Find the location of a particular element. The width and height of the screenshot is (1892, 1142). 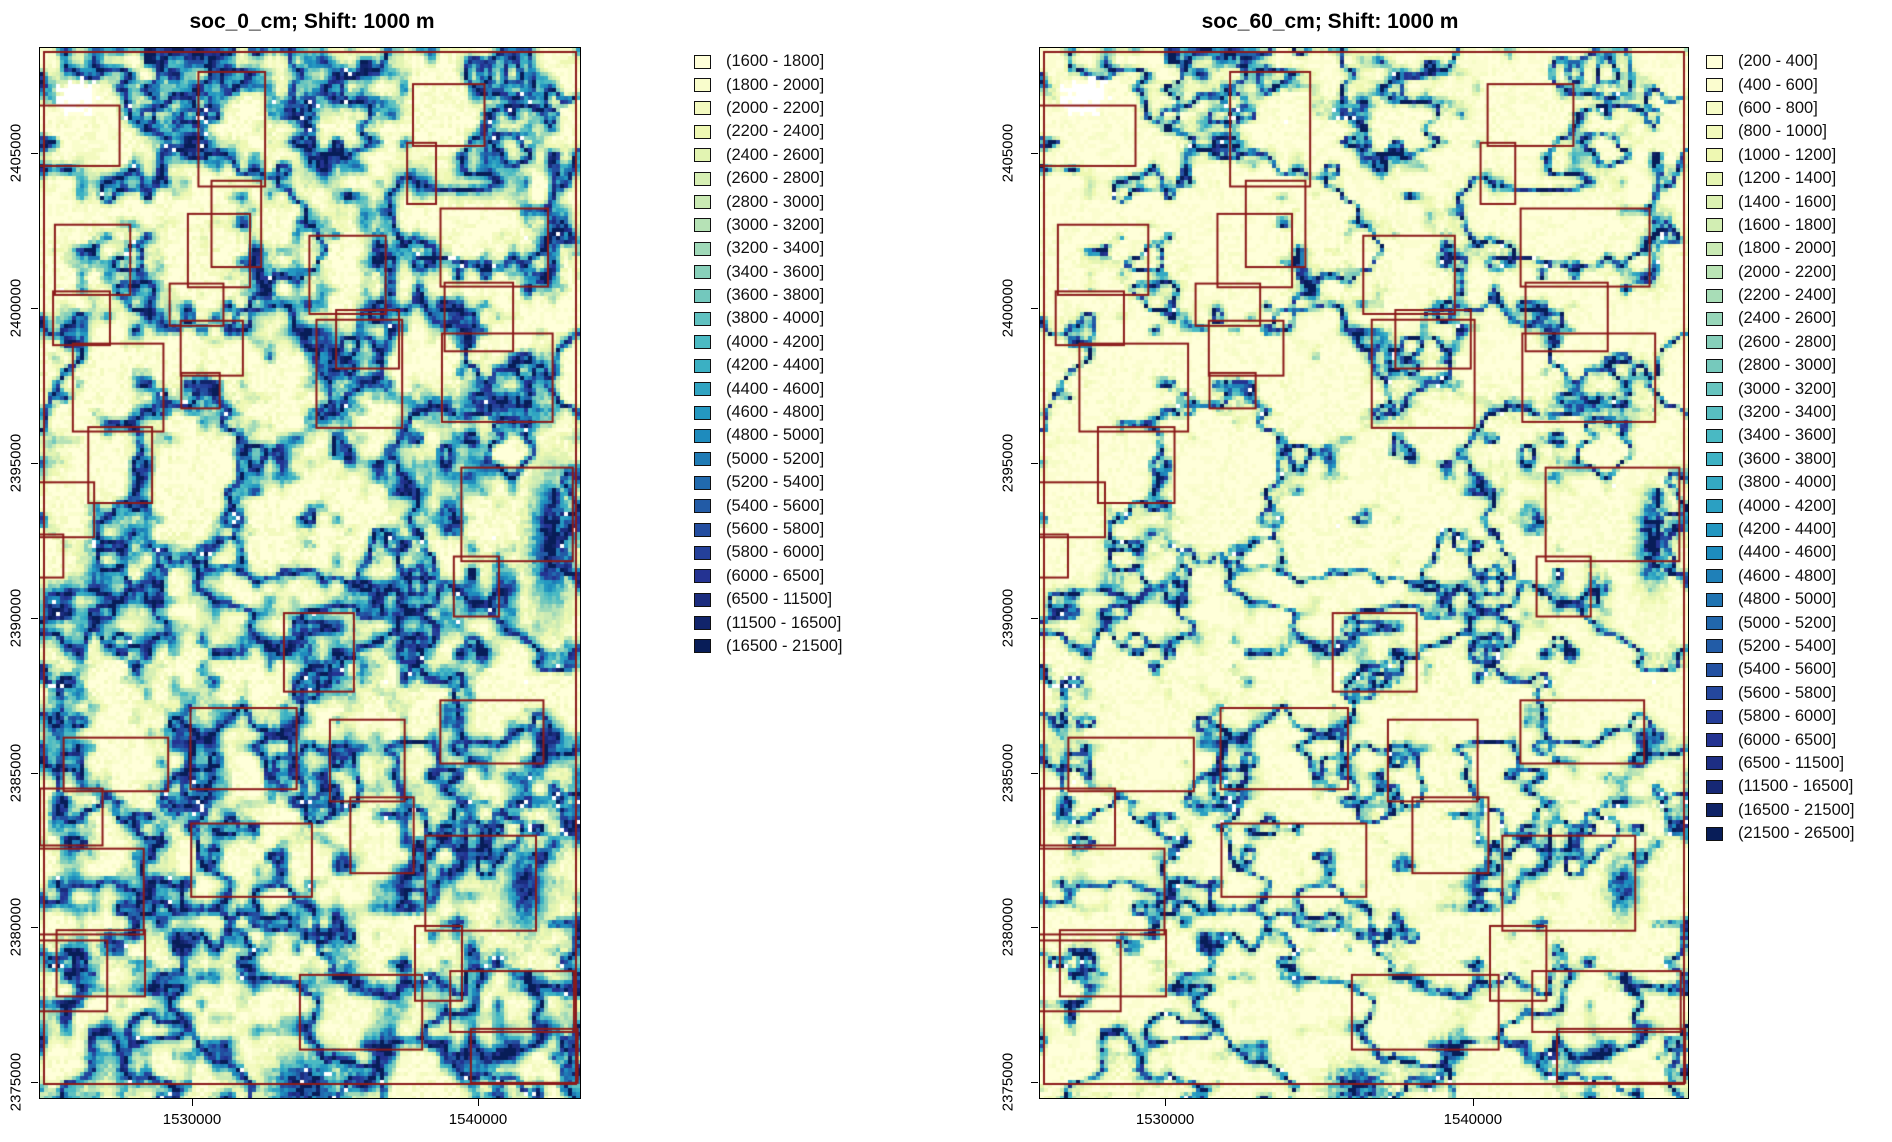

legend-entry: (3600 - 3800] is located at coordinates (1780, 459).